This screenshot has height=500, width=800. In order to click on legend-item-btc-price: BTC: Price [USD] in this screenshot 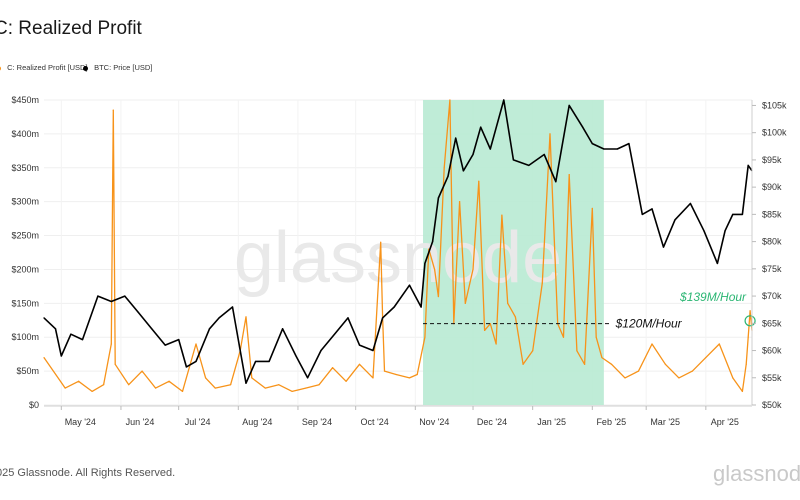, I will do `click(117, 67)`.